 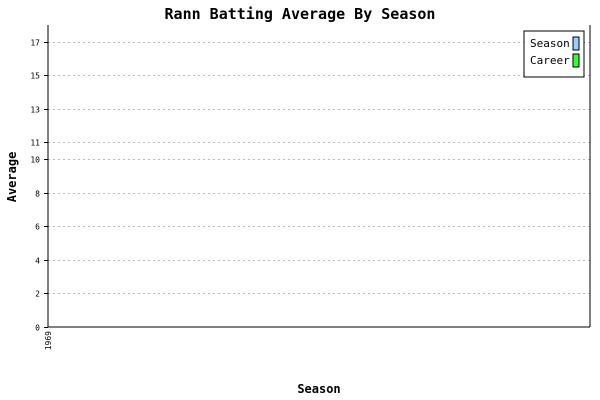 I want to click on y-tick-label: 15, so click(x=35, y=76).